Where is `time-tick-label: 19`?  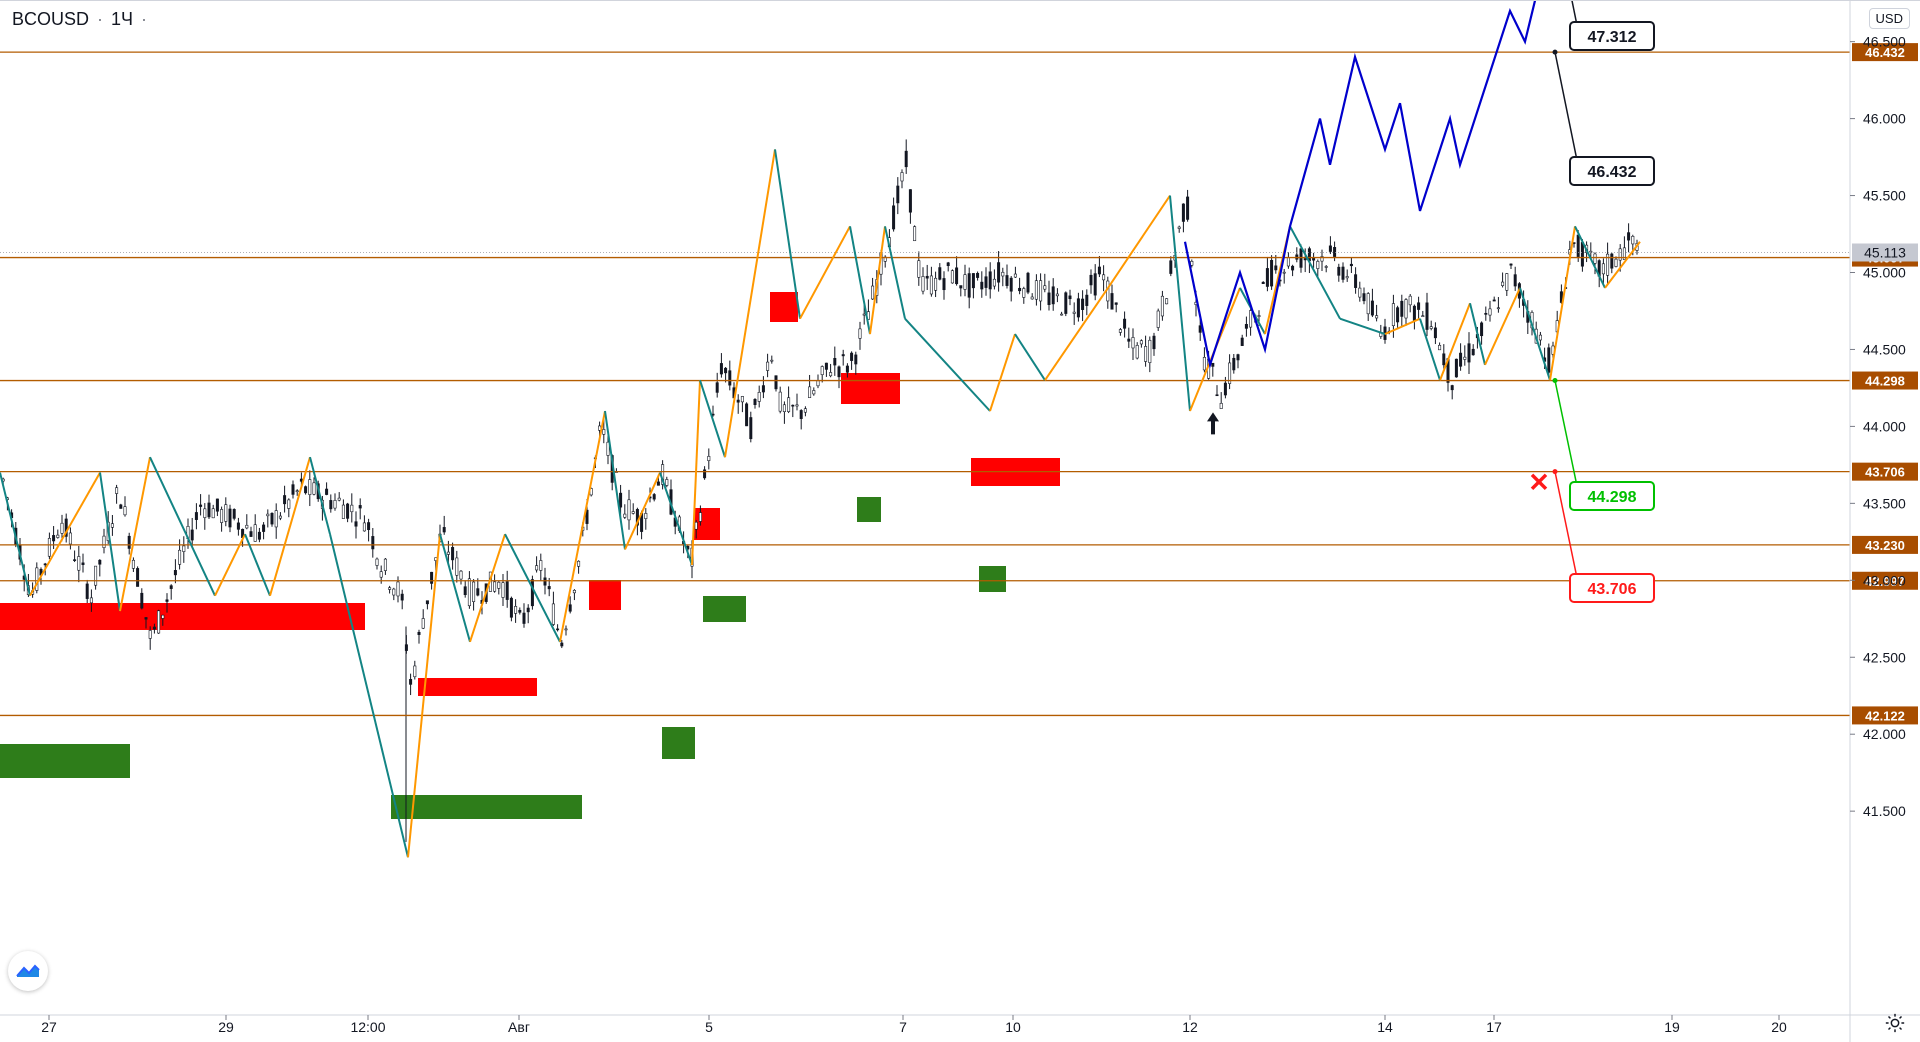
time-tick-label: 19 is located at coordinates (1672, 1027).